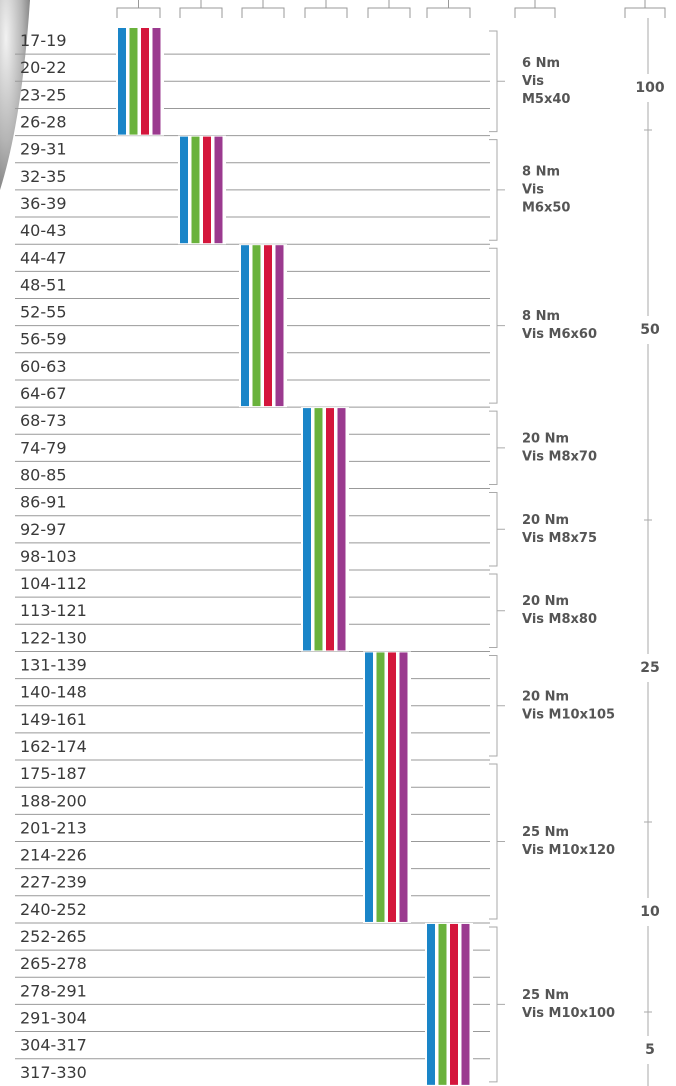  What do you see at coordinates (53, 637) in the screenshot?
I see `row-label: 122-130` at bounding box center [53, 637].